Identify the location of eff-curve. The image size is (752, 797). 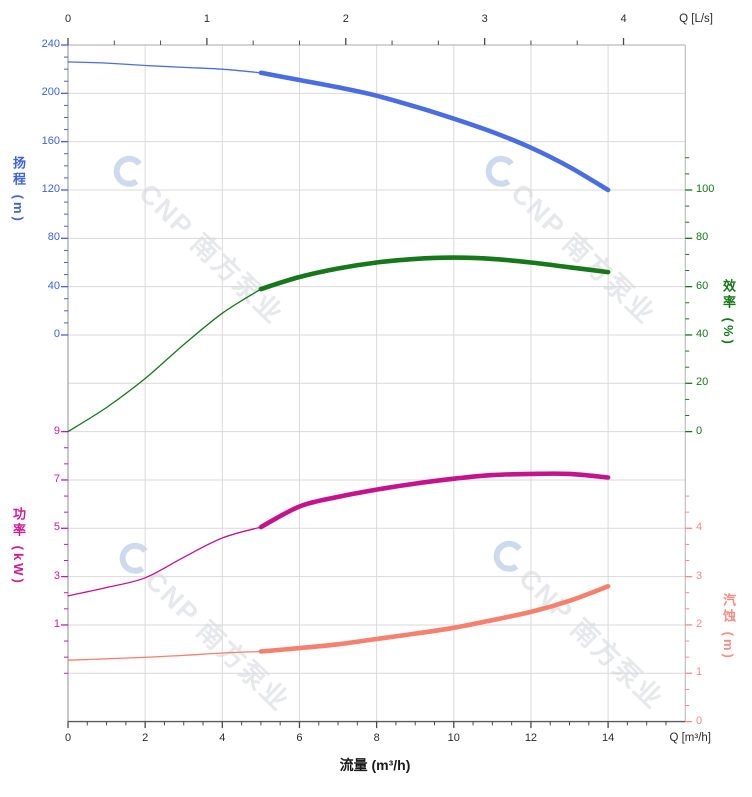
(434, 273).